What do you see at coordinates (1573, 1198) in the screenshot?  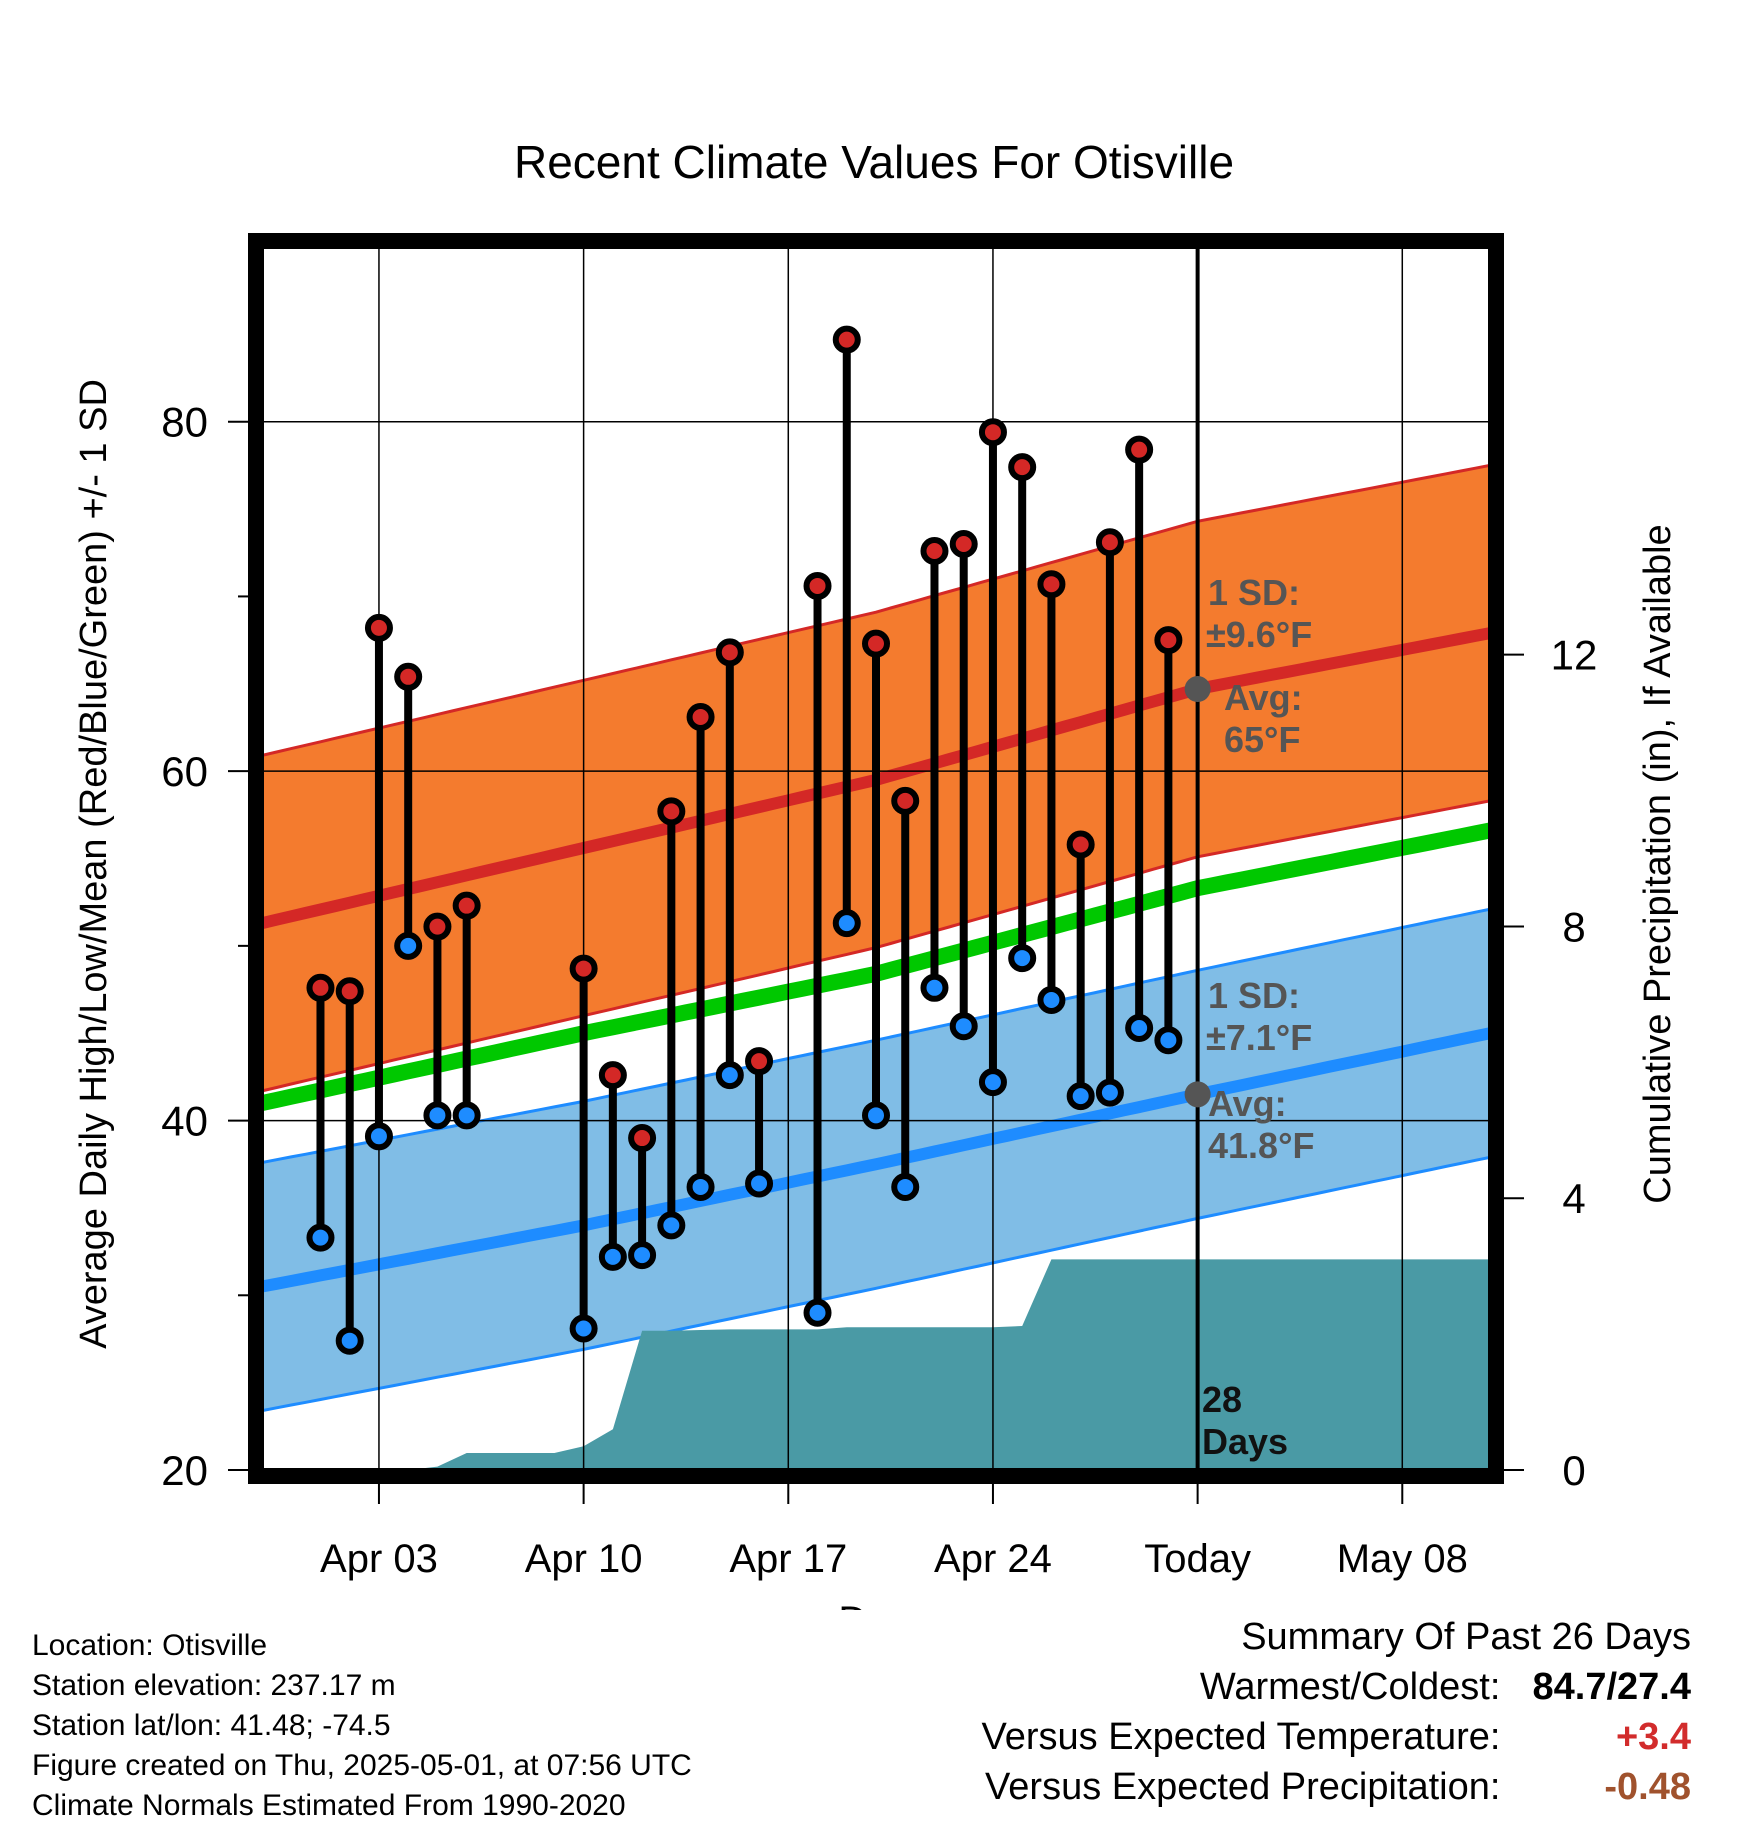 I see `y2-tick-label: 4` at bounding box center [1573, 1198].